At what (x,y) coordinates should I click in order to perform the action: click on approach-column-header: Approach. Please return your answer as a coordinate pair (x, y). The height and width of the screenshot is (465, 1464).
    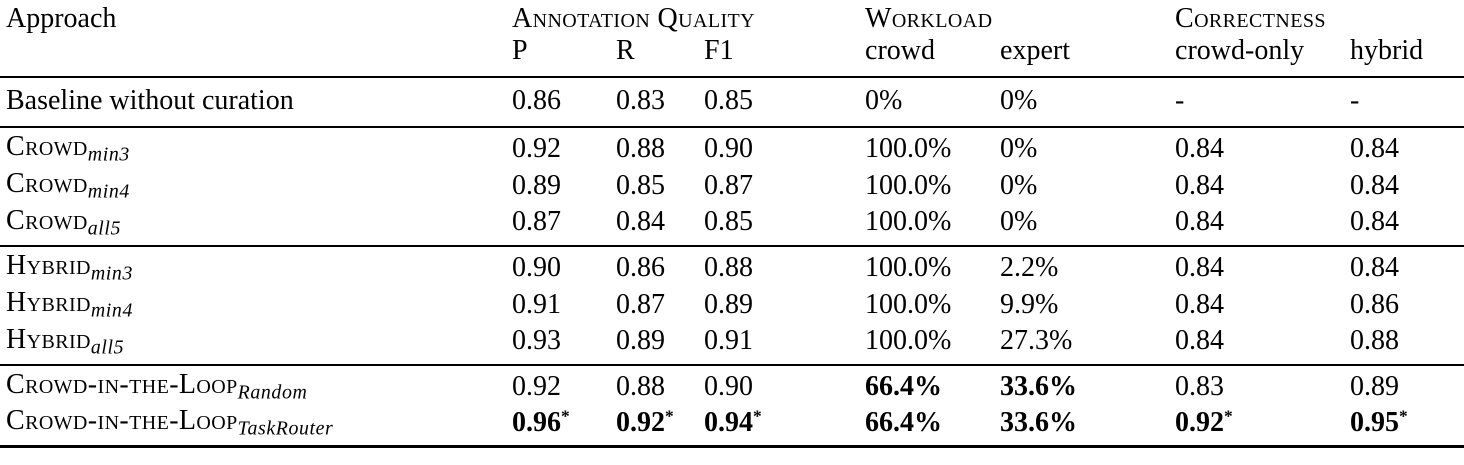
    Looking at the image, I should click on (61, 18).